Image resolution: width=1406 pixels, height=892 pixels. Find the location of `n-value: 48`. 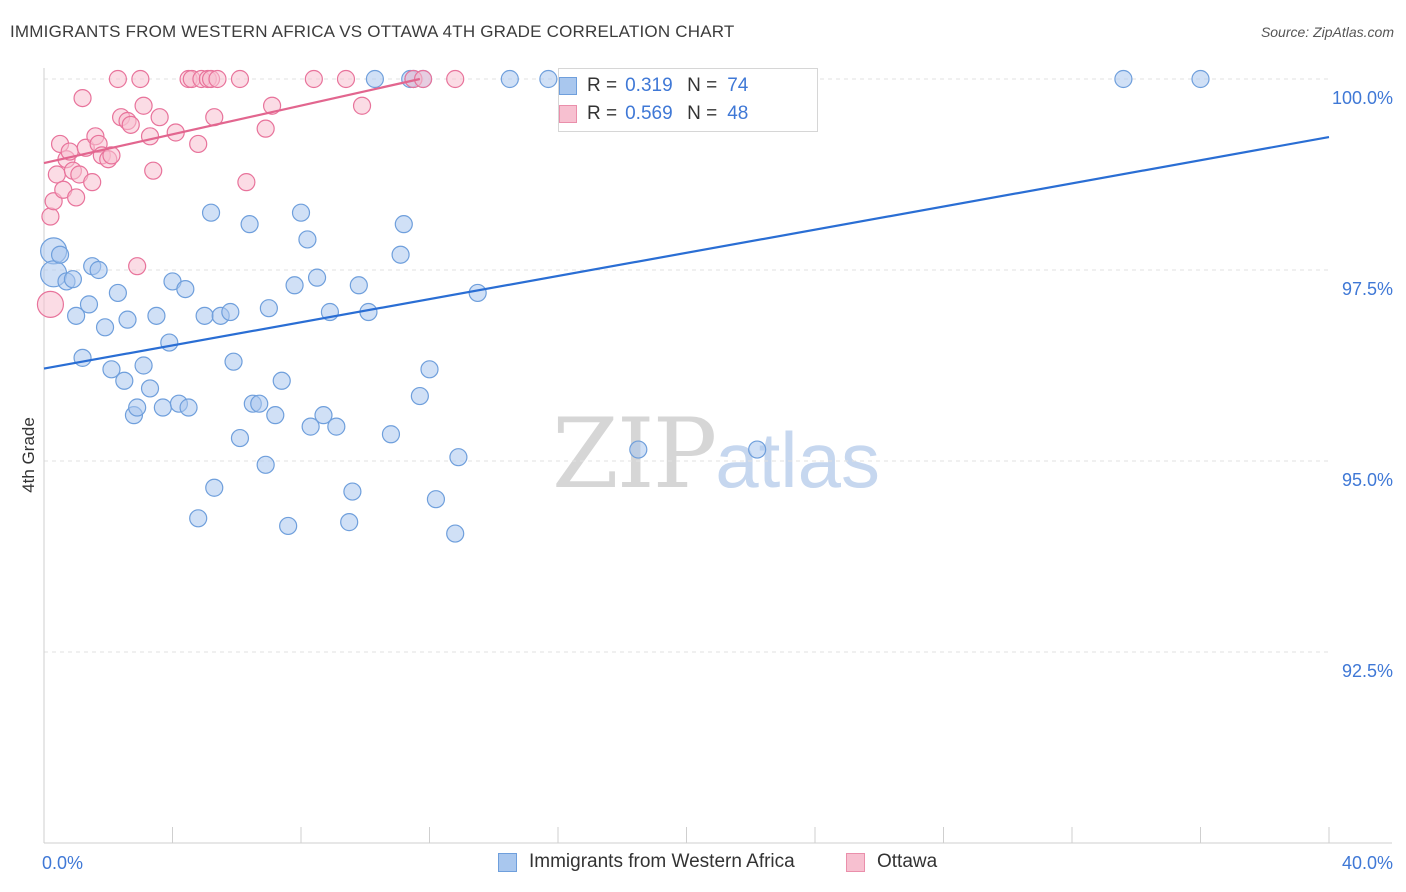

n-value: 48 is located at coordinates (738, 113).